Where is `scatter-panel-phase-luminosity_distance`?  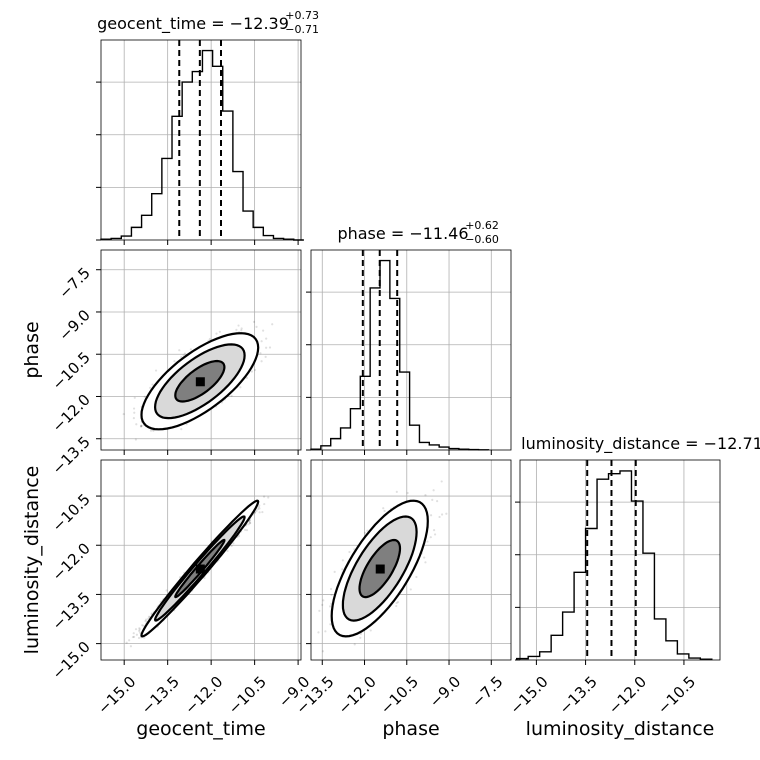
scatter-panel-phase-luminosity_distance is located at coordinates (411, 560).